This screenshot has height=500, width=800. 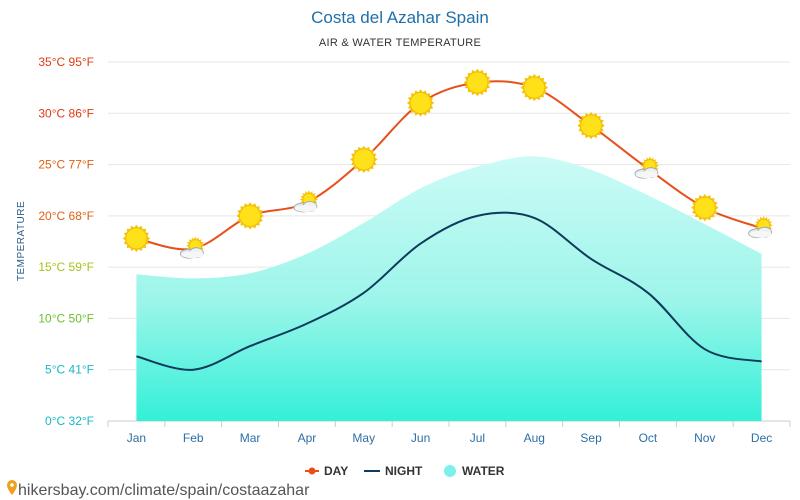 I want to click on y-tick-label: 5°C 41°F, so click(x=69, y=370).